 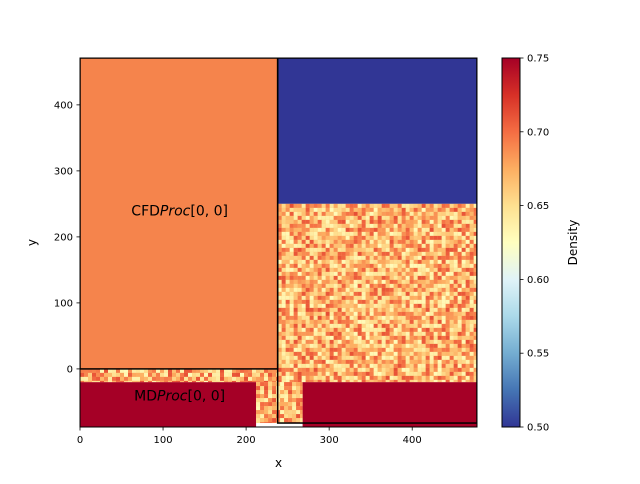 What do you see at coordinates (278, 463) in the screenshot?
I see `x-axis-label: x` at bounding box center [278, 463].